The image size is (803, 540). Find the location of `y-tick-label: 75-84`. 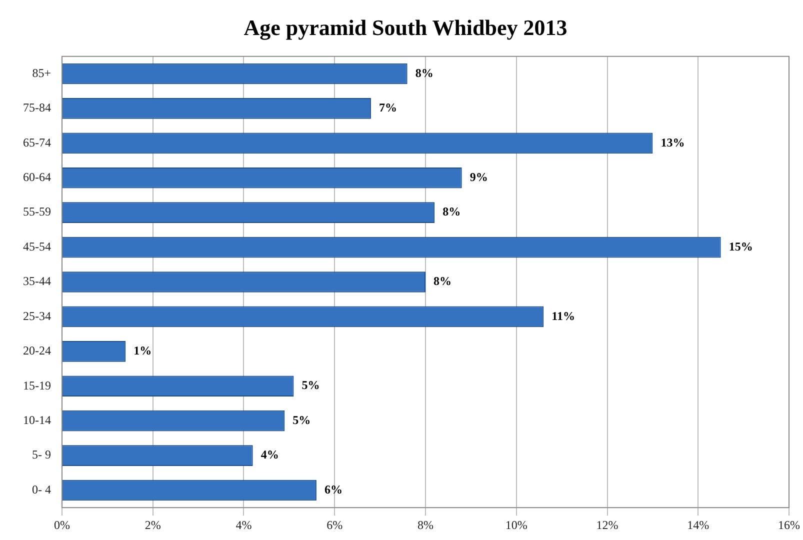

y-tick-label: 75-84 is located at coordinates (36, 107).